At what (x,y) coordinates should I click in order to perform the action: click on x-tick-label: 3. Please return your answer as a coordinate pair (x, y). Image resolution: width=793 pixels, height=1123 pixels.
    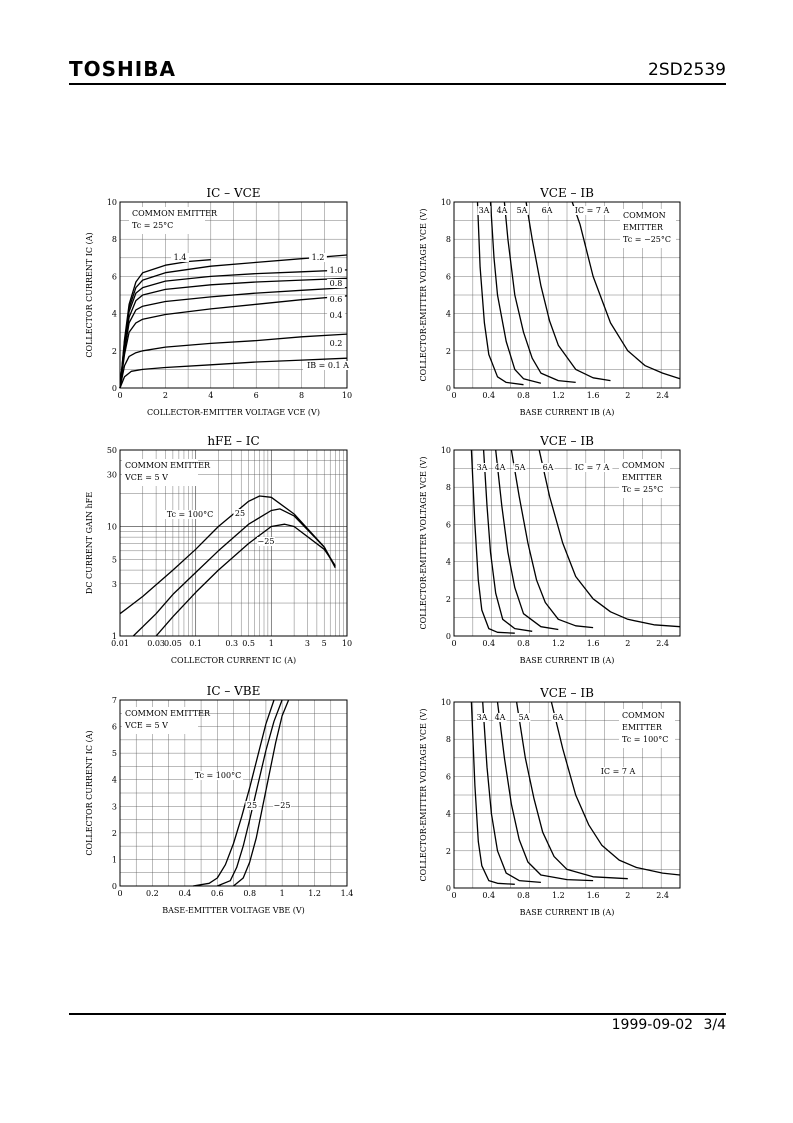
    Looking at the image, I should click on (307, 643).